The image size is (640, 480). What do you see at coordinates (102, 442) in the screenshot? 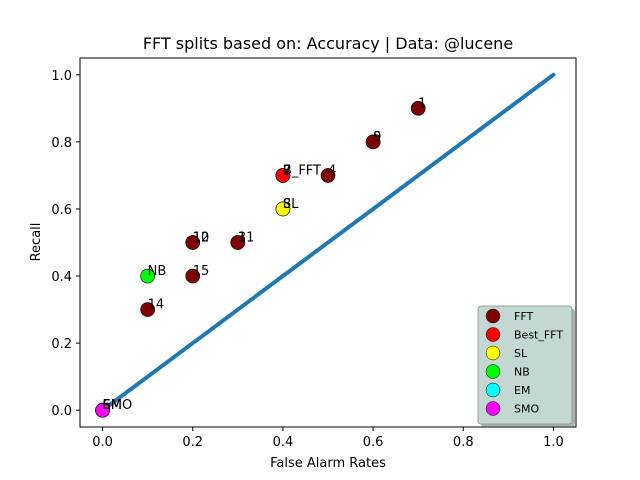
I see `x-tick-label: 0.0` at bounding box center [102, 442].